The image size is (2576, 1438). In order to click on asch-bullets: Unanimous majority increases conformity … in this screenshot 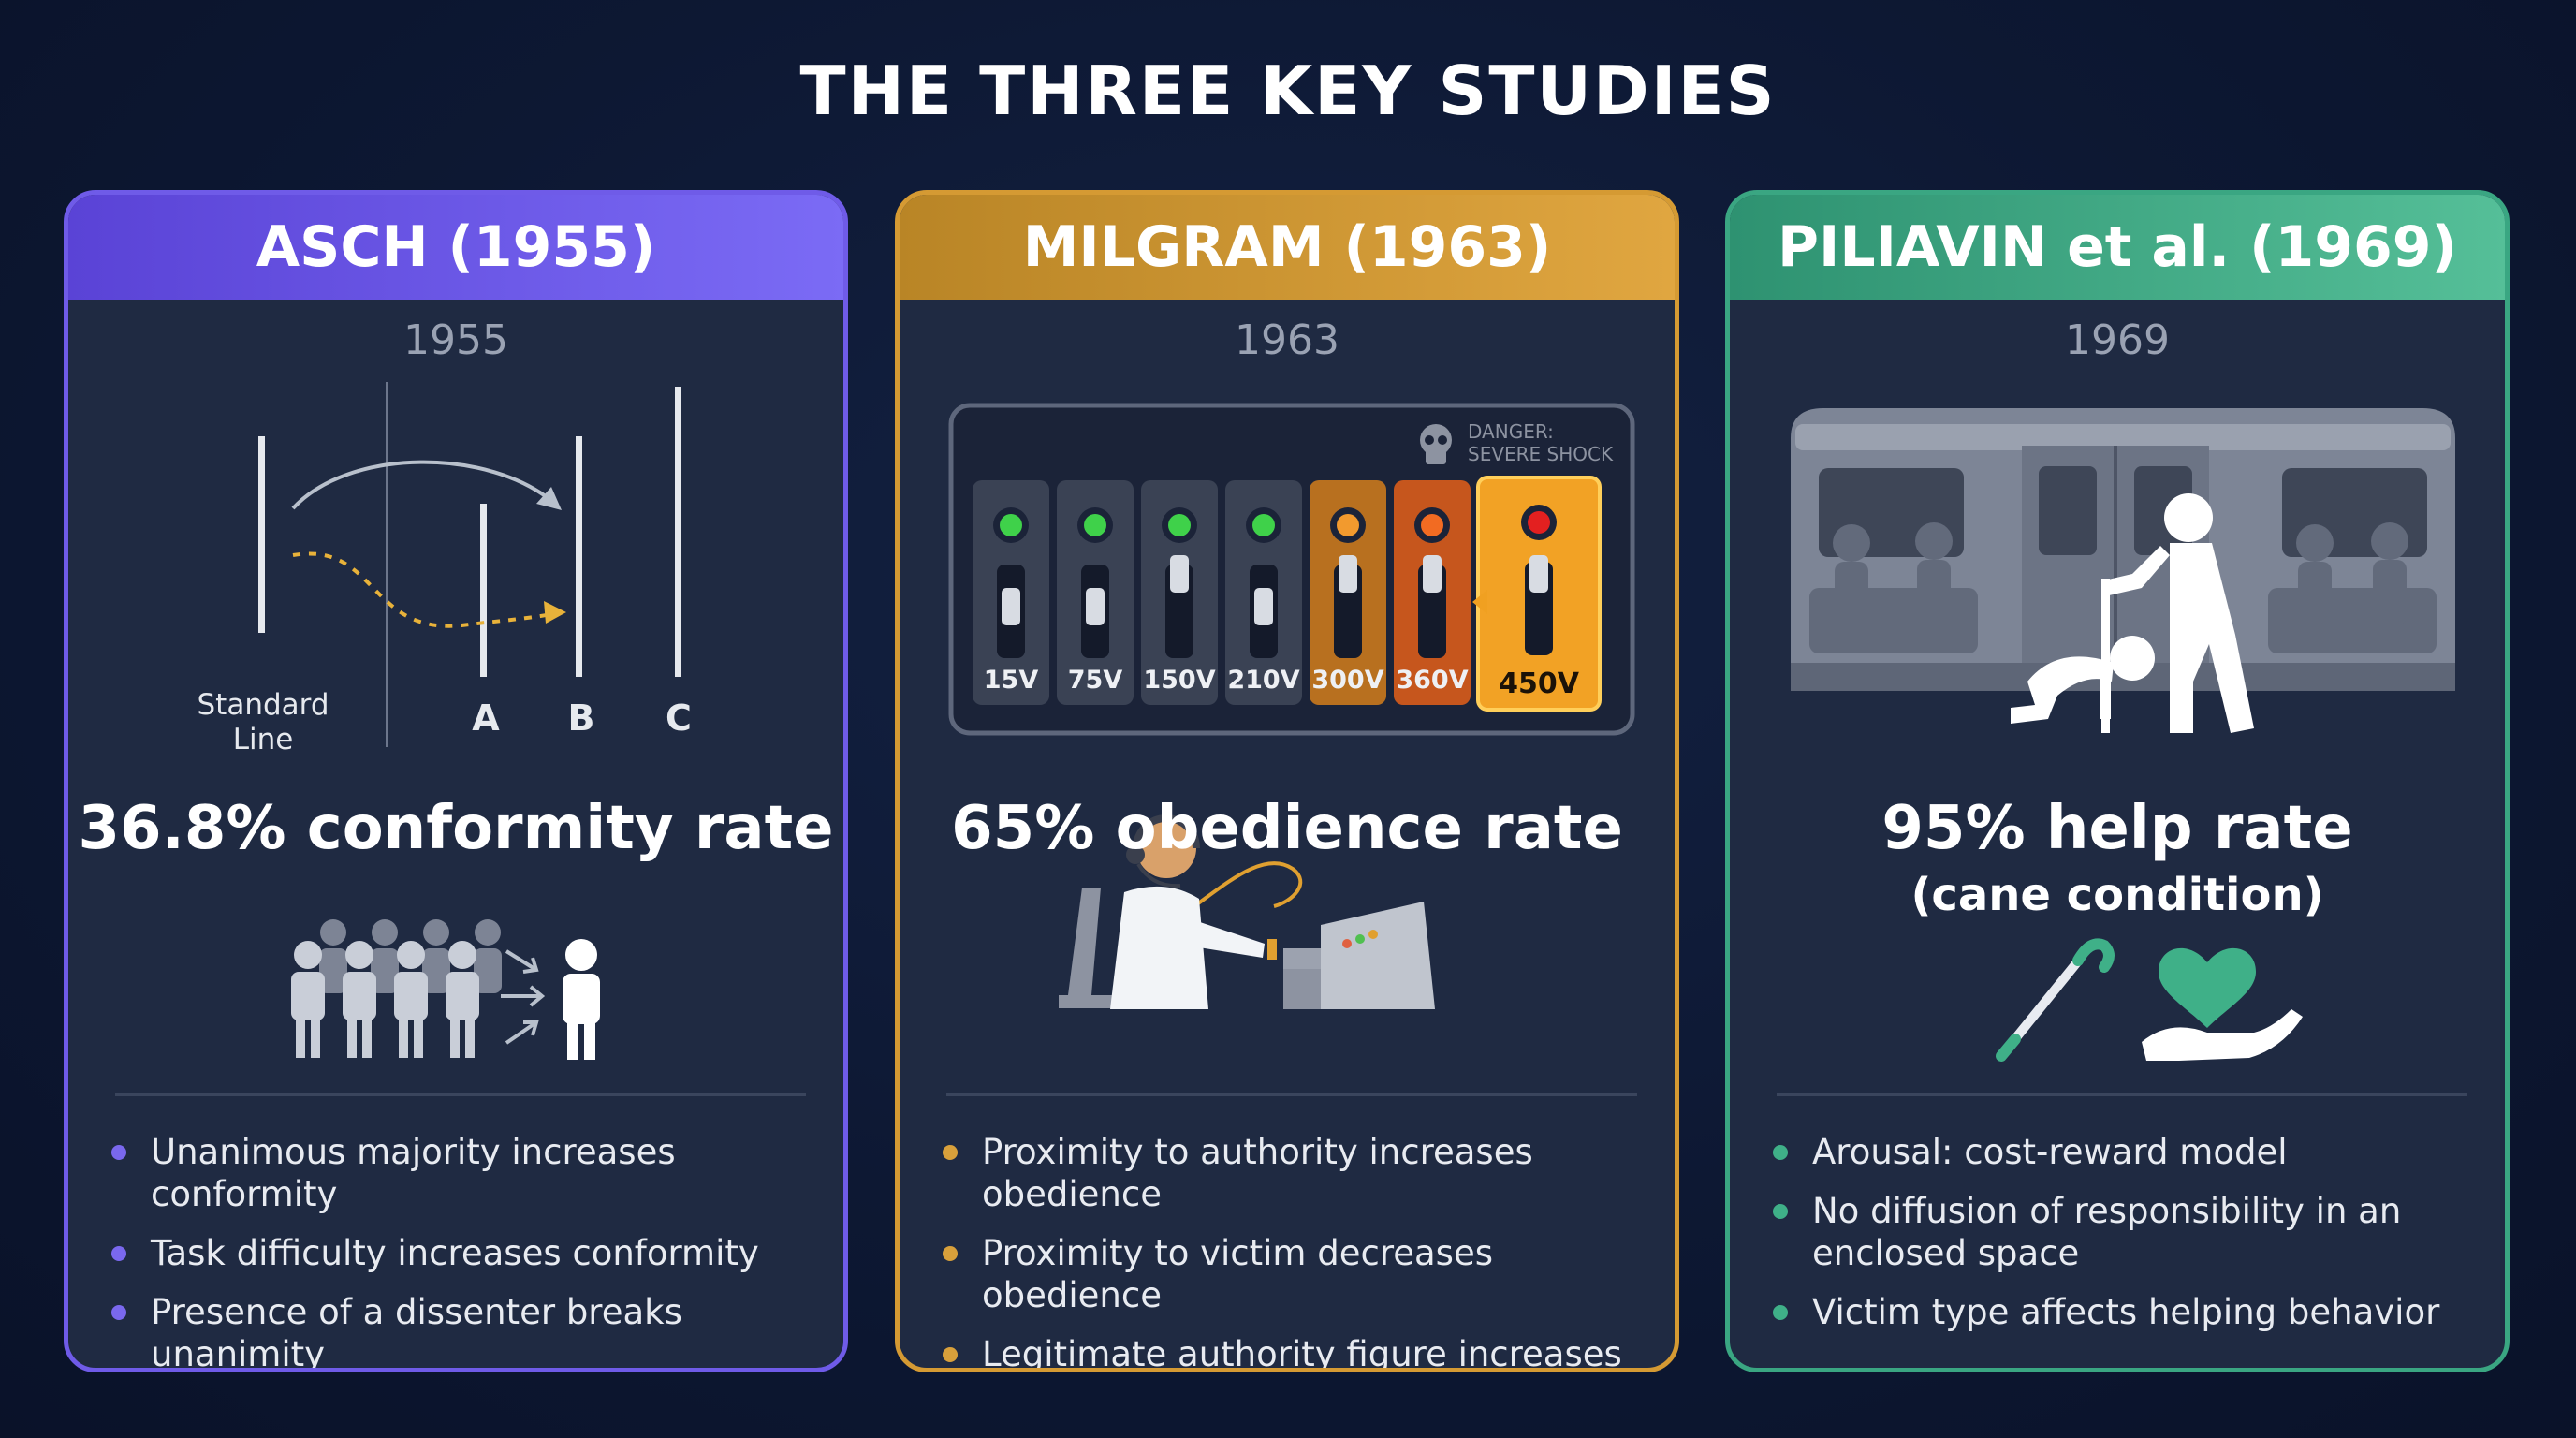, I will do `click(470, 1249)`.